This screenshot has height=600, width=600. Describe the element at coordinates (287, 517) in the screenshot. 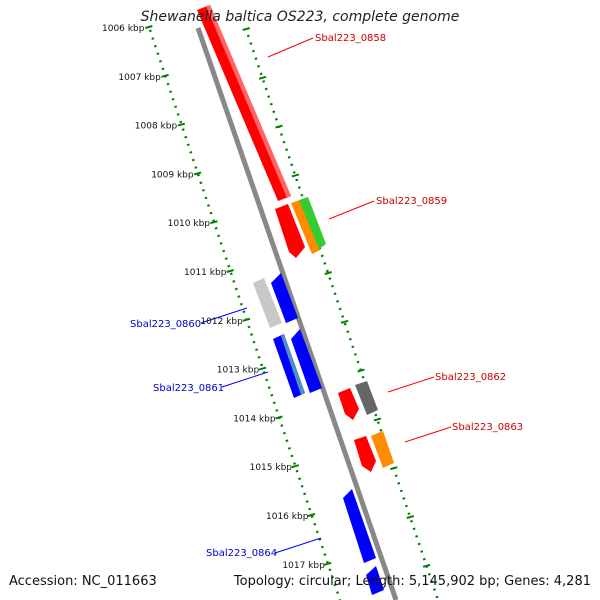

I see `tick-label: 1016 kbp` at that location.